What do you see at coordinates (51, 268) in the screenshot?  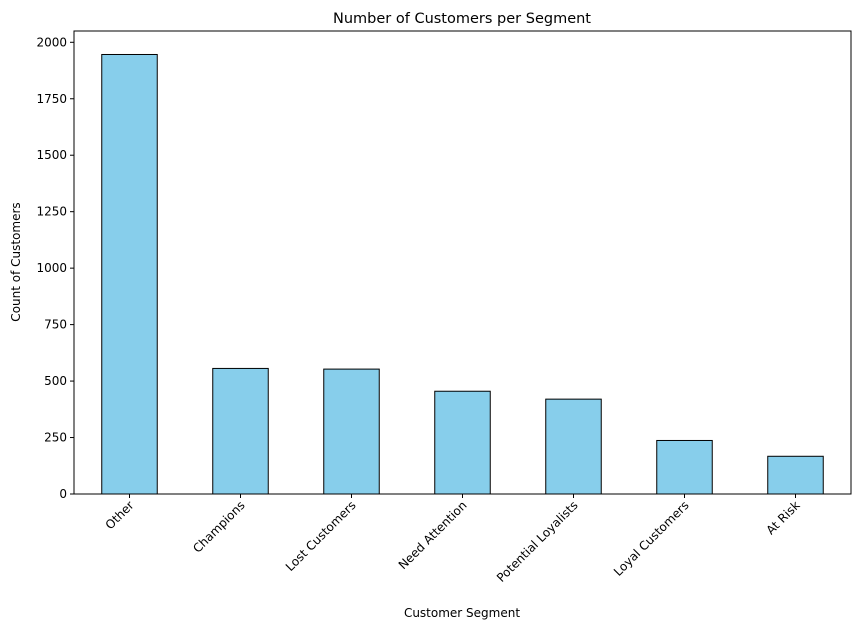 I see `y-tick-label: 1000` at bounding box center [51, 268].